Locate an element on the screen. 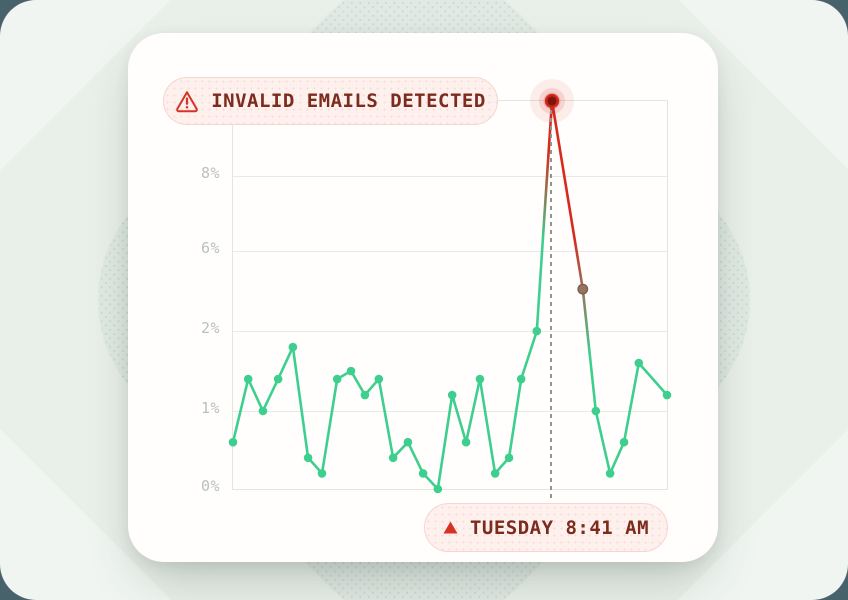 Image resolution: width=848 pixels, height=600 pixels. timestamp-badge-label: TUESDAY 8:41 AM is located at coordinates (559, 527).